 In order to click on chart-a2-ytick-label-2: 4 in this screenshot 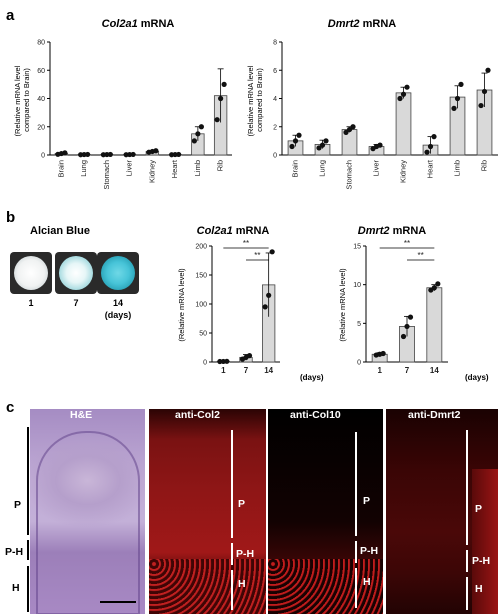, I will do `click(275, 99)`.